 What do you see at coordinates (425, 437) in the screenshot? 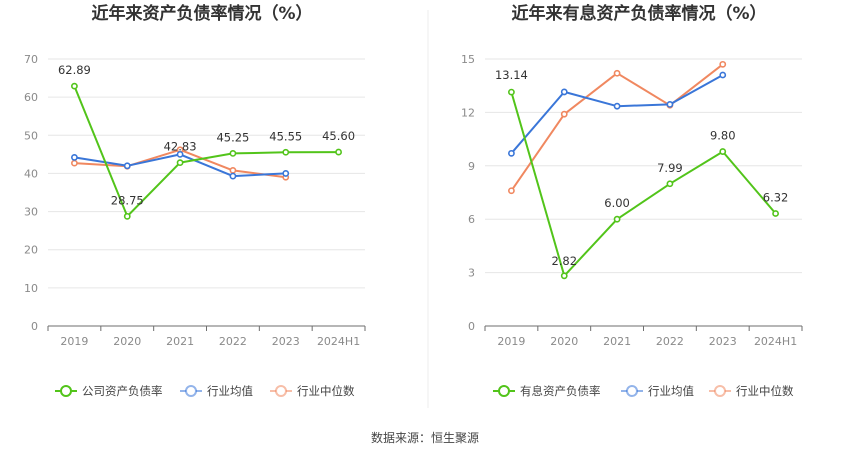
I see `data-source-note: 数据来源：恒生聚源` at bounding box center [425, 437].